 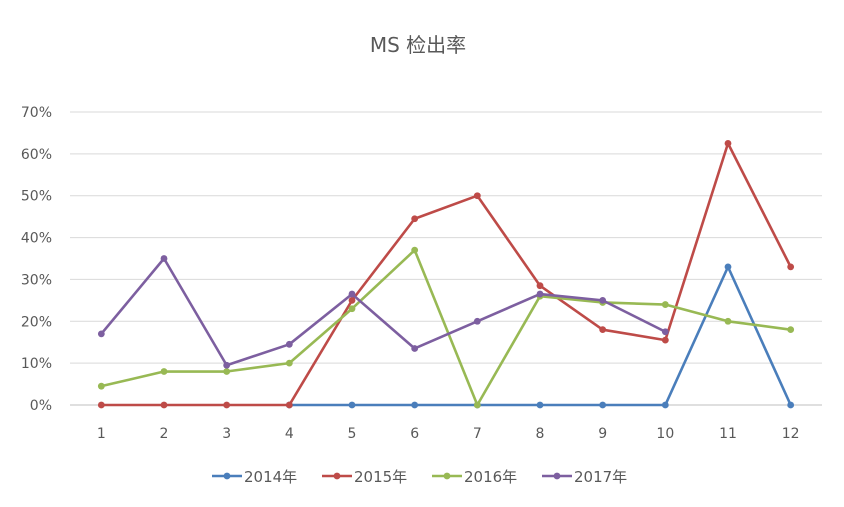 What do you see at coordinates (602, 434) in the screenshot?
I see `x-tick-label: 9` at bounding box center [602, 434].